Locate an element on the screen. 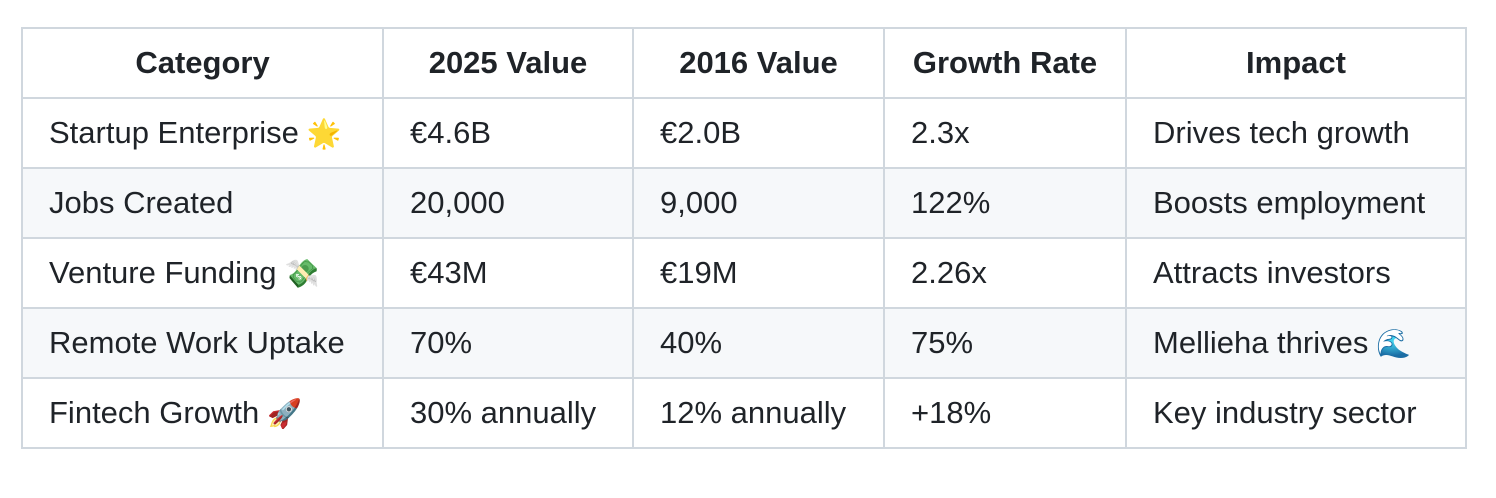  header-2016-value: 2016 Value is located at coordinates (758, 63).